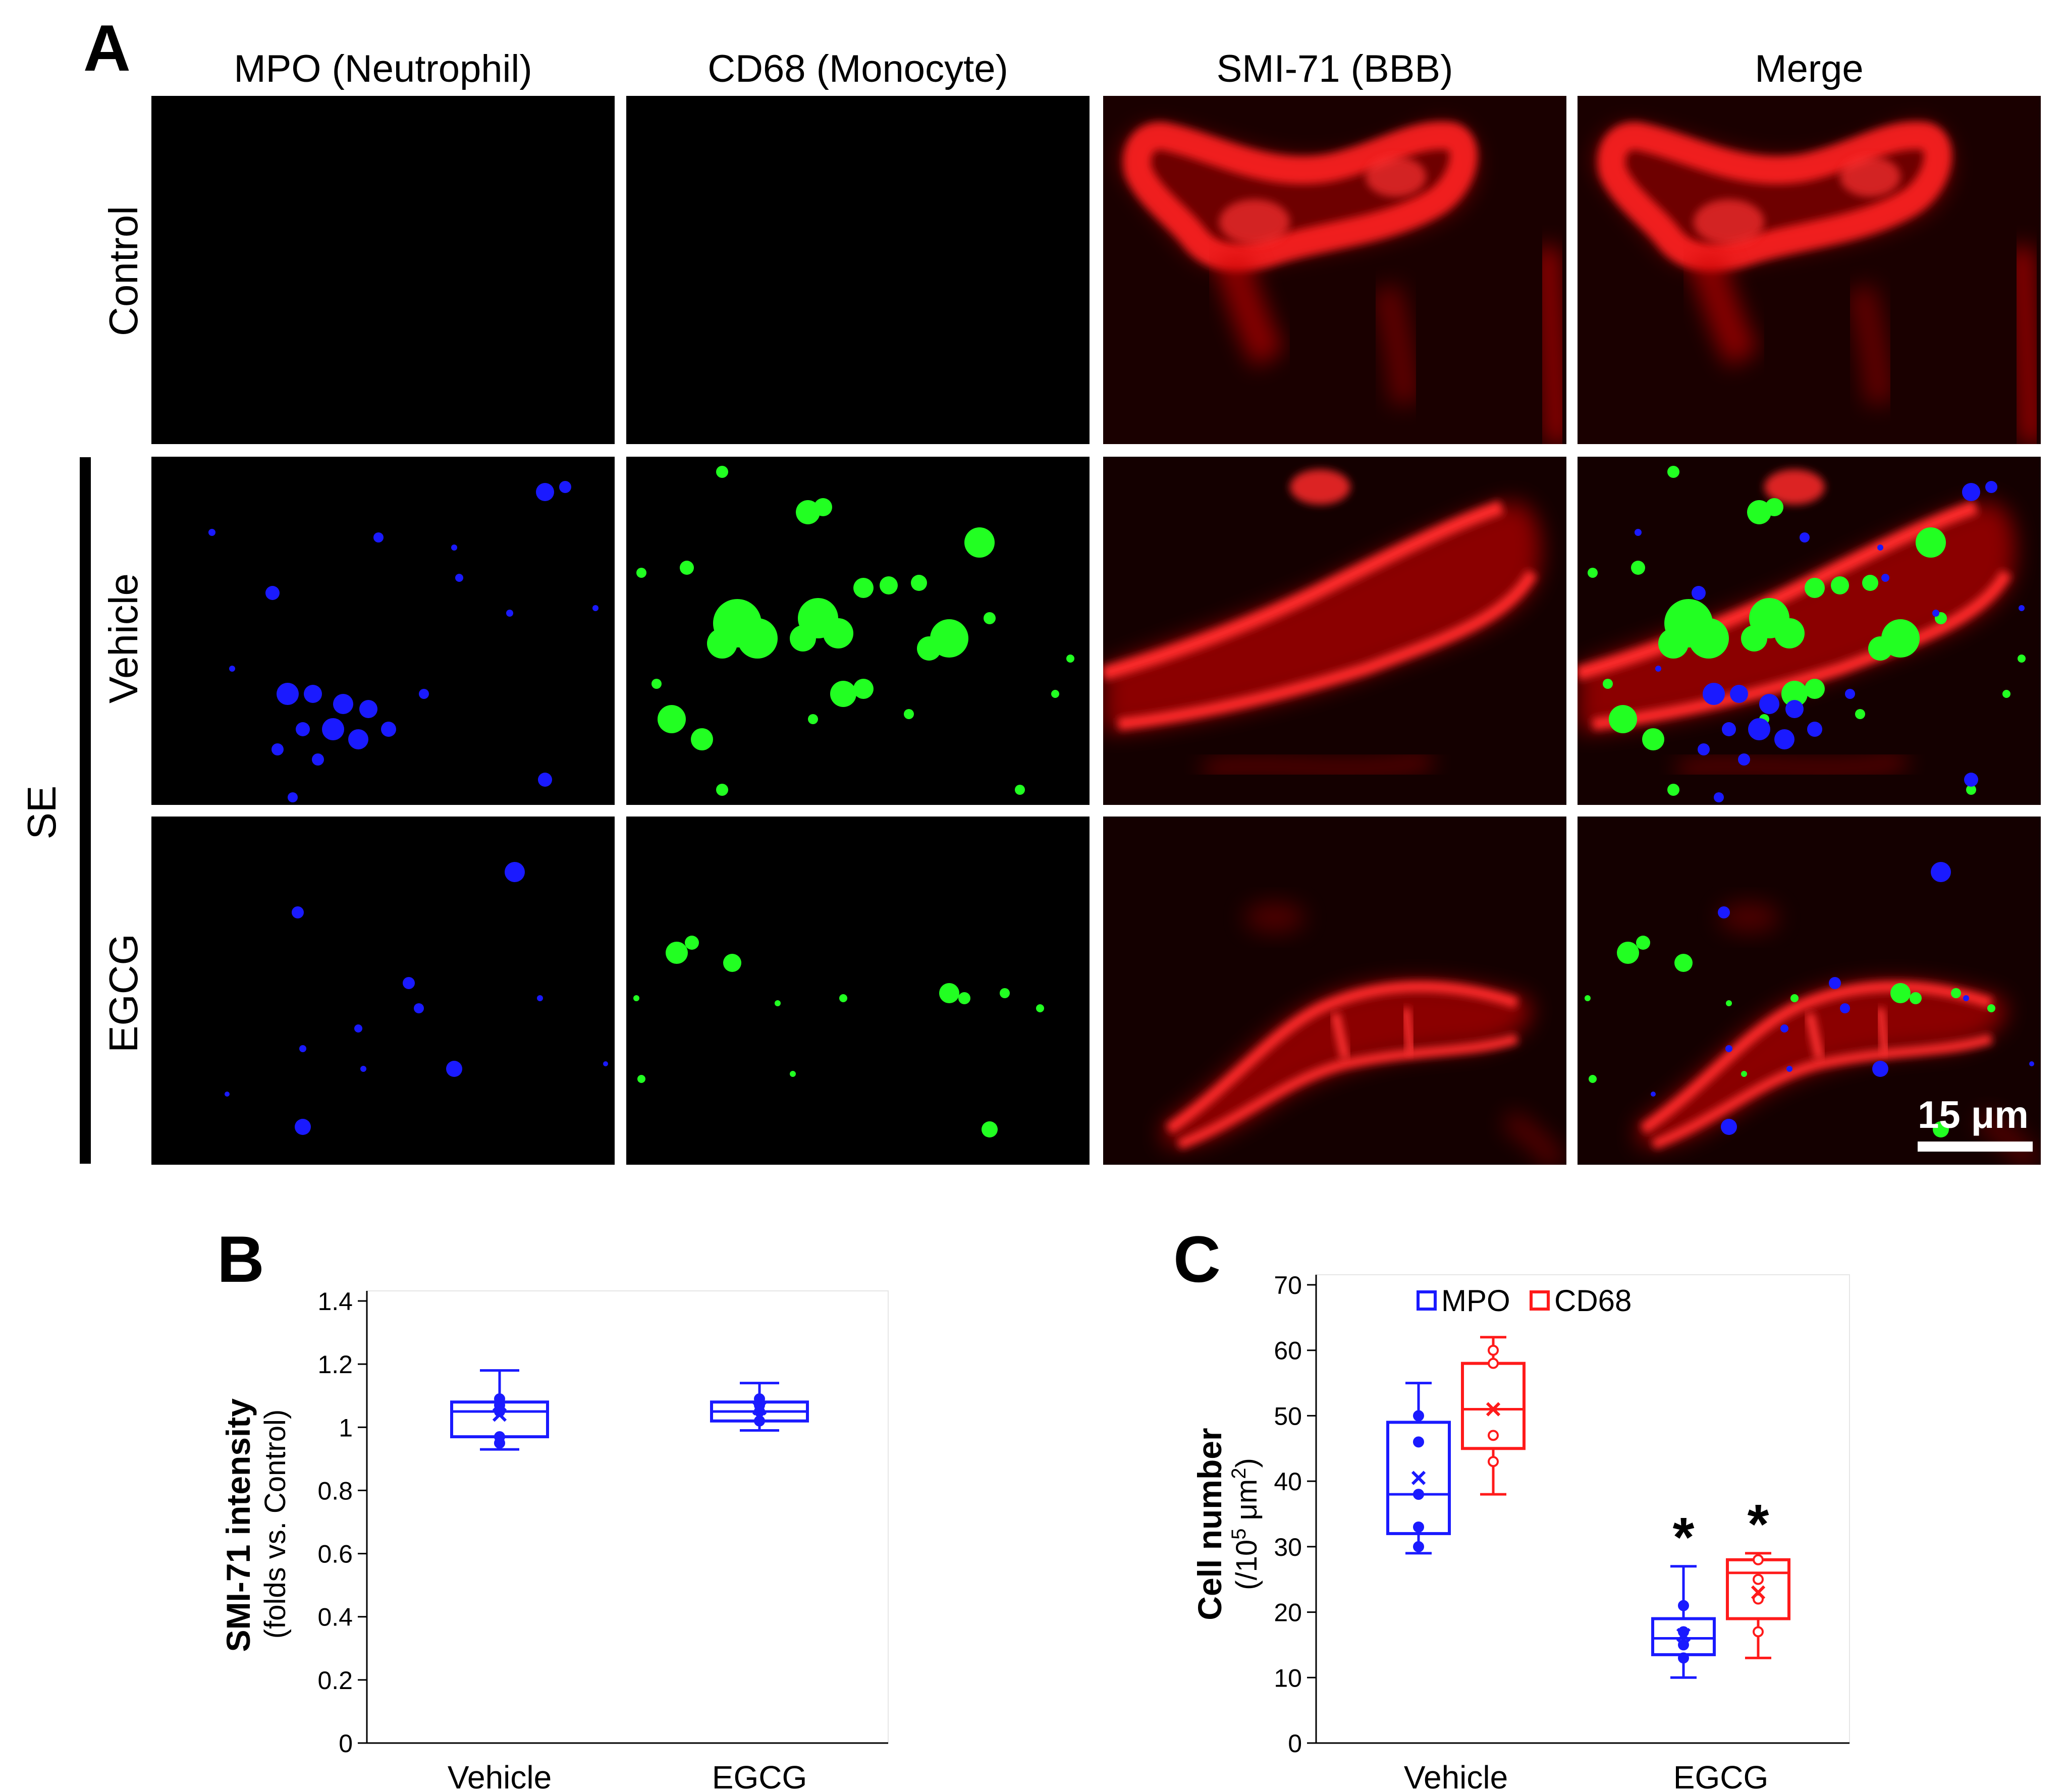 Image resolution: width=2066 pixels, height=1792 pixels. I want to click on panel-b-letter: B, so click(240, 1259).